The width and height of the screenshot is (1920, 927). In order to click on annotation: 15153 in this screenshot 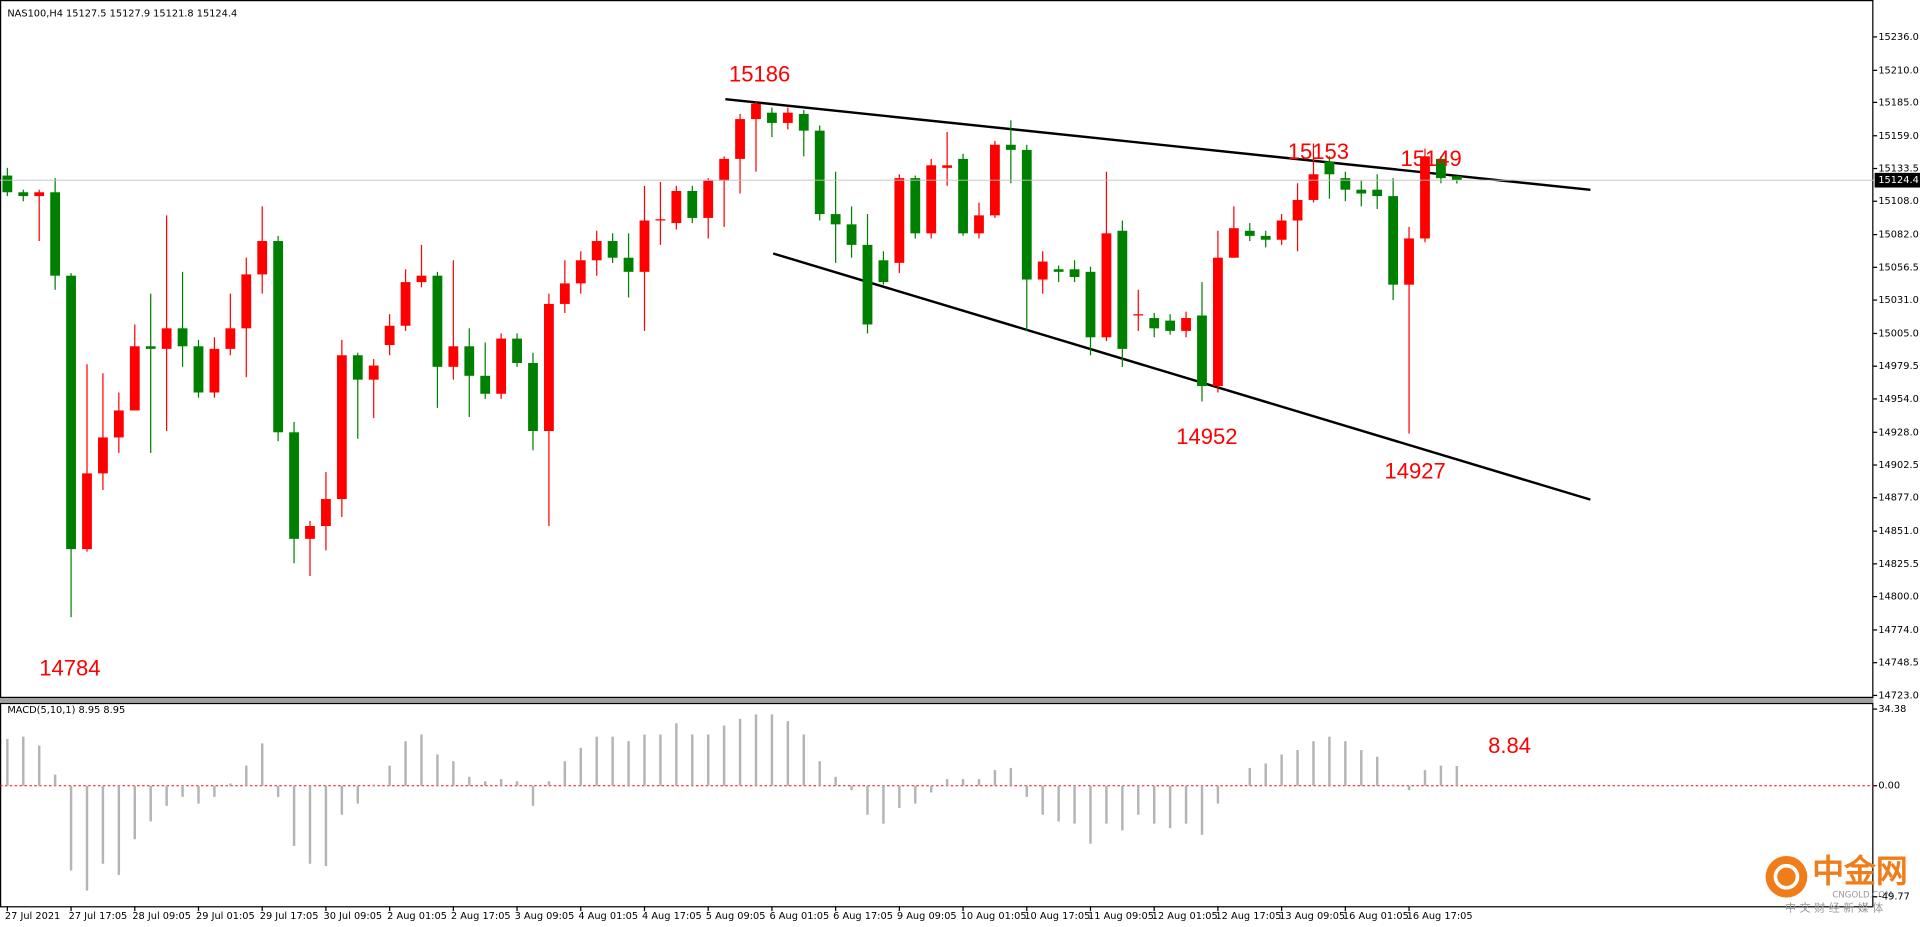, I will do `click(1318, 151)`.